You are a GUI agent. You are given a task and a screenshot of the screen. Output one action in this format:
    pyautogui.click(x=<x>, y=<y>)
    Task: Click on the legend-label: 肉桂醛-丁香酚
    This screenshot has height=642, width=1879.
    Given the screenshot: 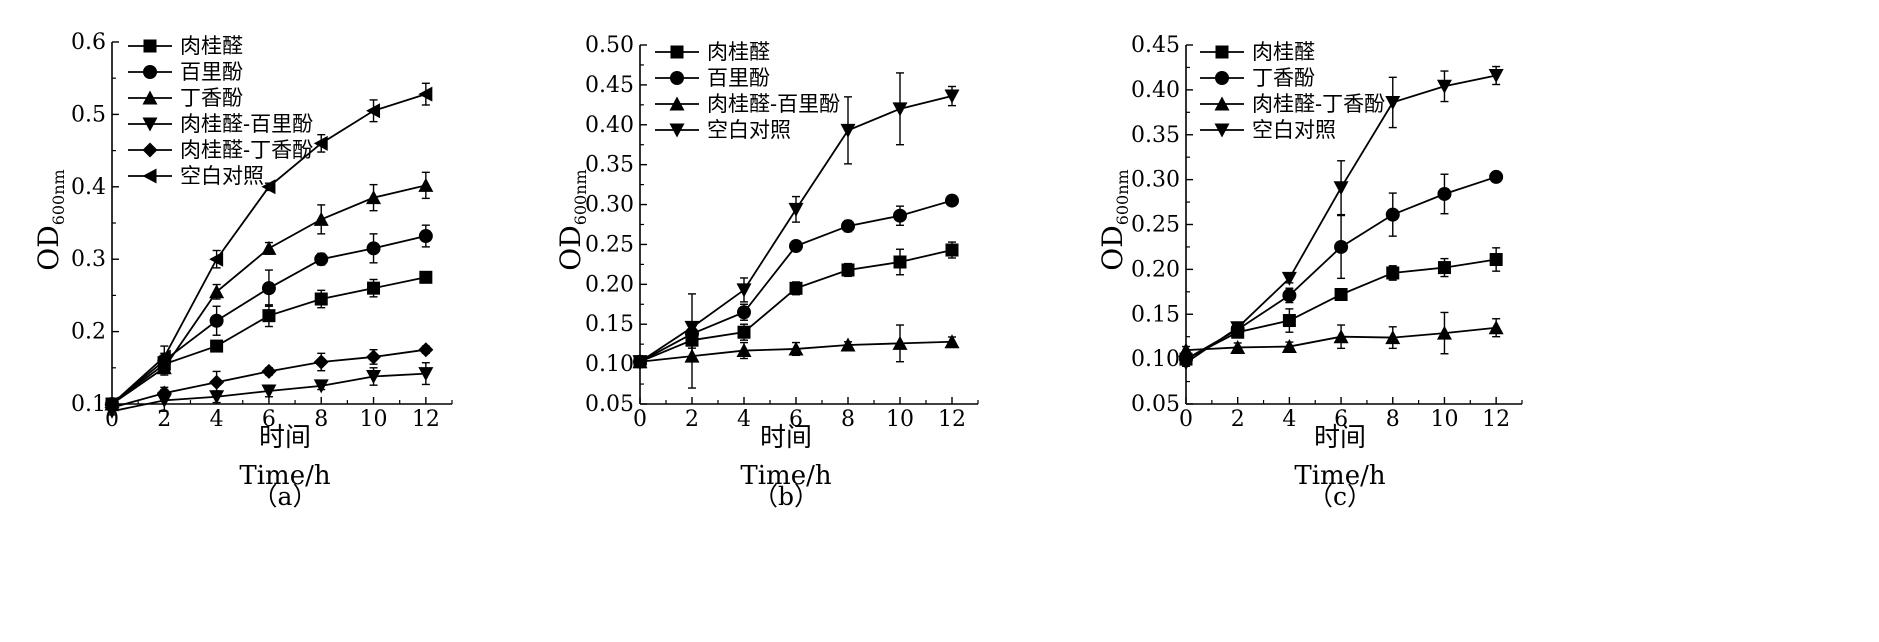 What is the action you would take?
    pyautogui.click(x=246, y=150)
    